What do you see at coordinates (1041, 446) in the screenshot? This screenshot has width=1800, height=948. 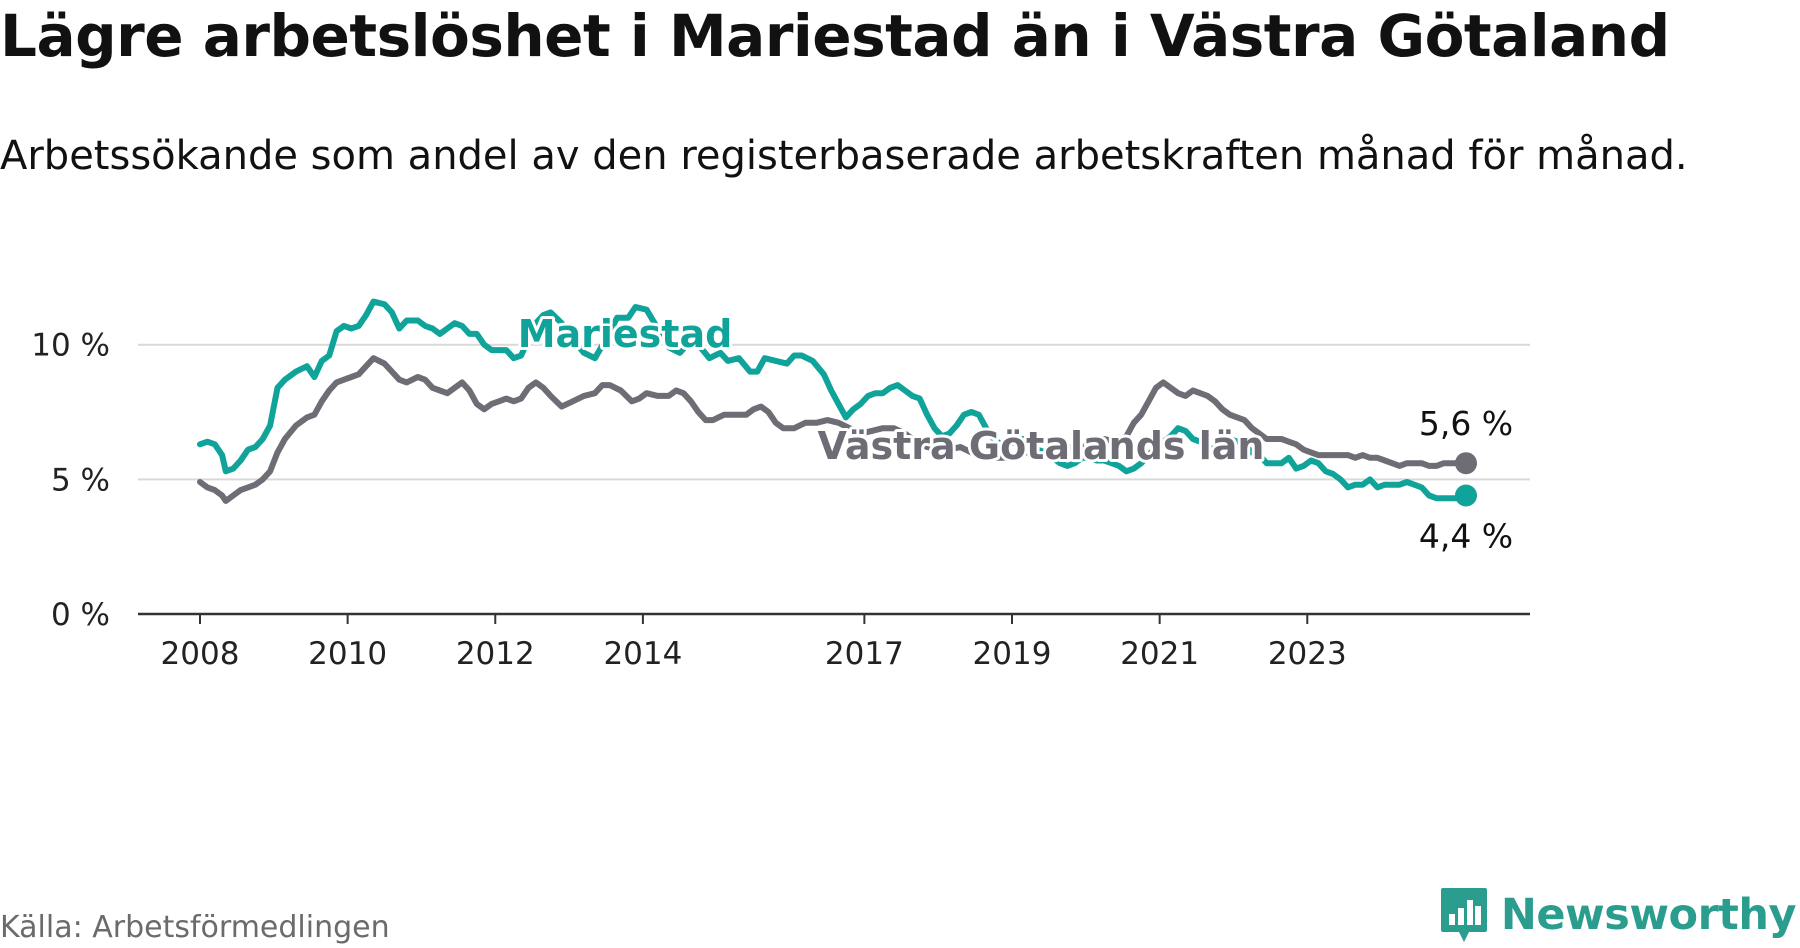 I see `vastra-gotaland-series-label: Västra Götalands län` at bounding box center [1041, 446].